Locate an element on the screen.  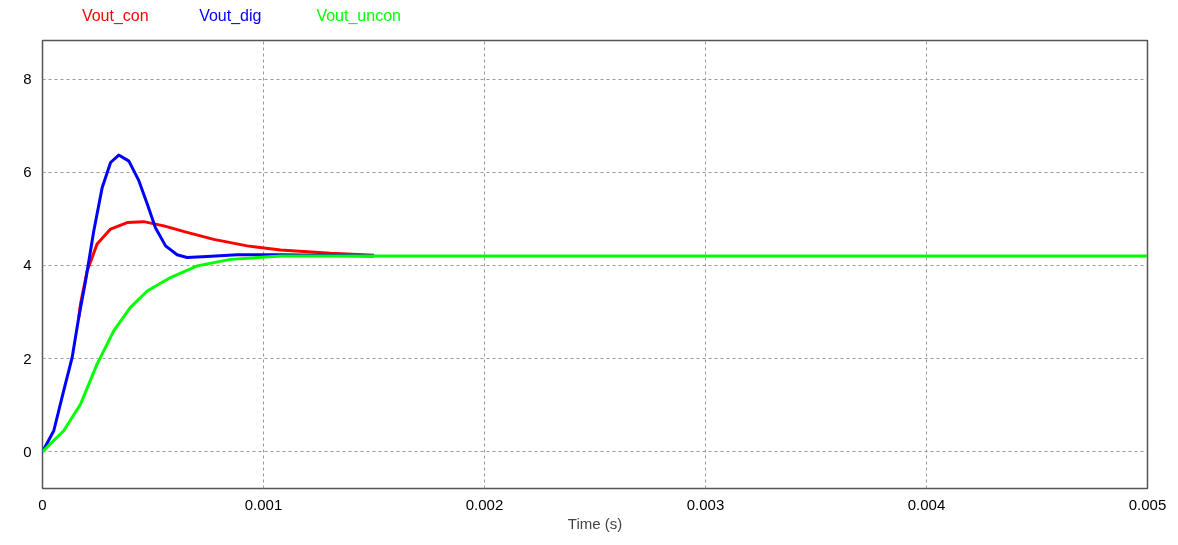
y-tick-label: 2 is located at coordinates (27, 358).